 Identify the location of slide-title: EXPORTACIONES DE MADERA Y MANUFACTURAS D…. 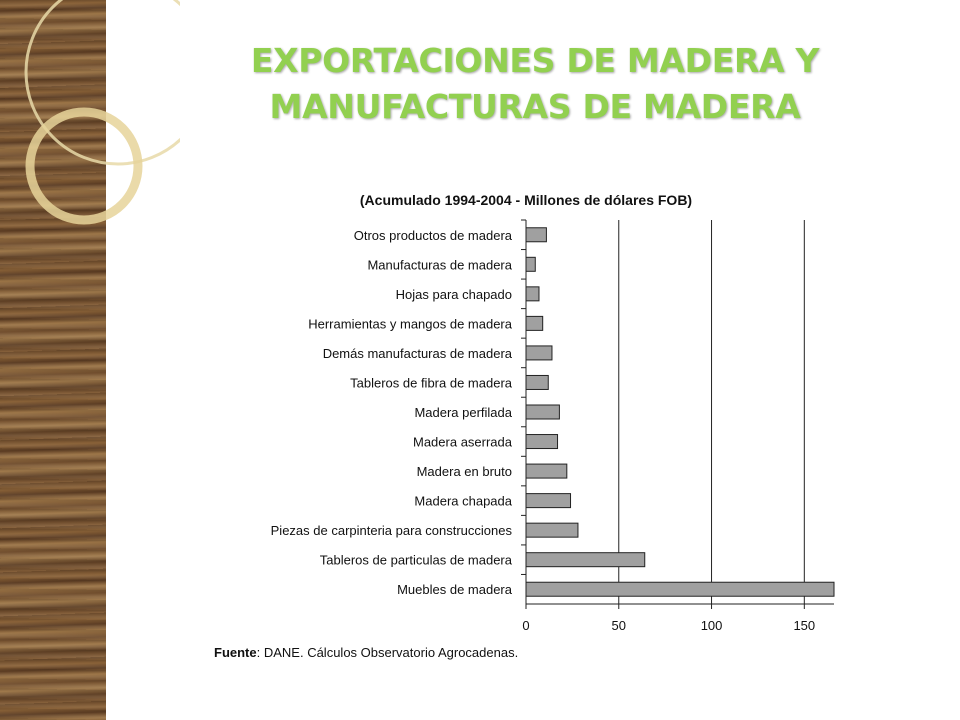
(535, 84).